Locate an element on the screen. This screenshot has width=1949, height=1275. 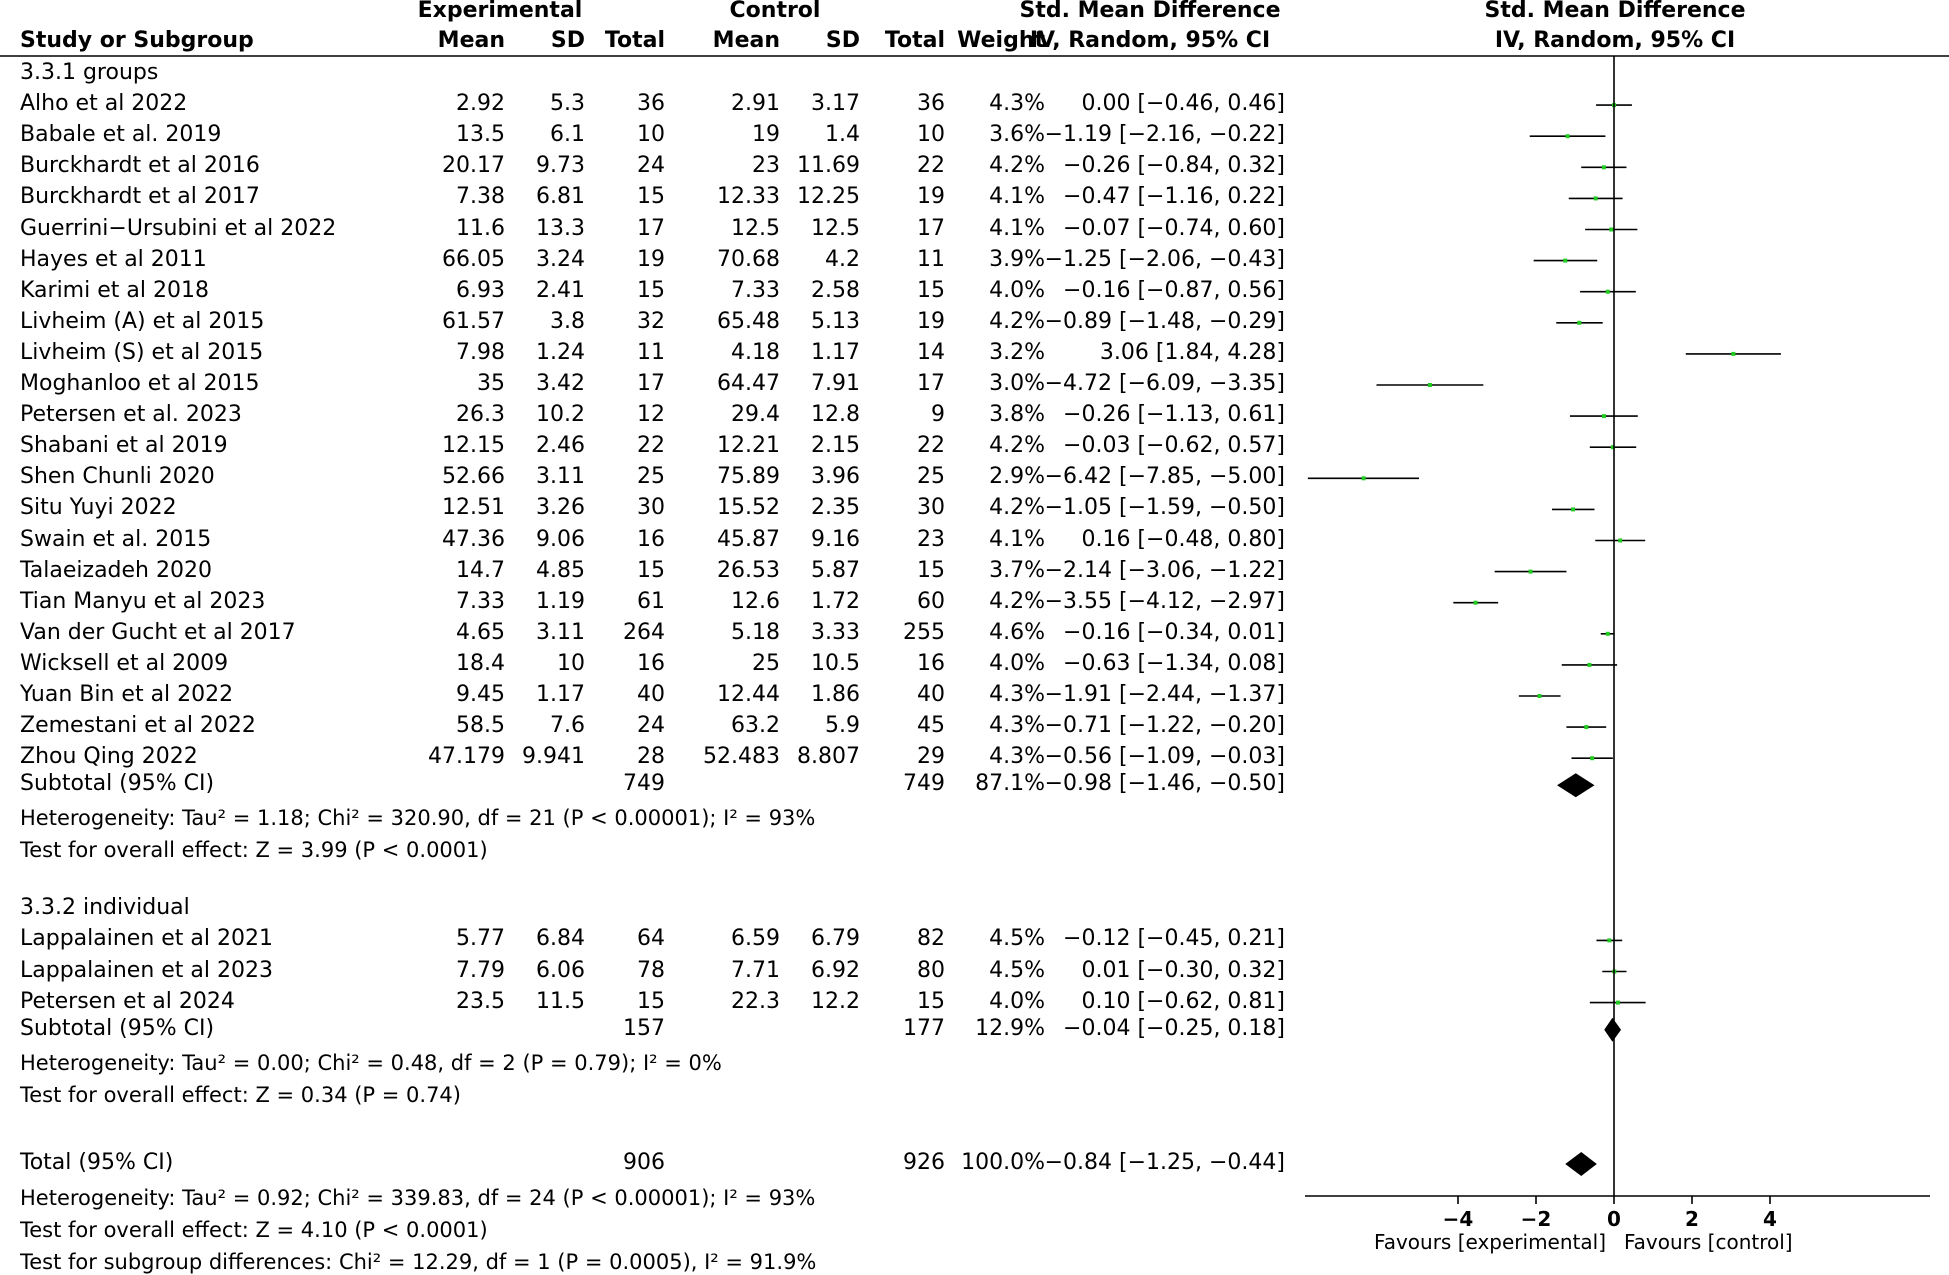
cell-e-sd: 4.85 is located at coordinates (560, 570).